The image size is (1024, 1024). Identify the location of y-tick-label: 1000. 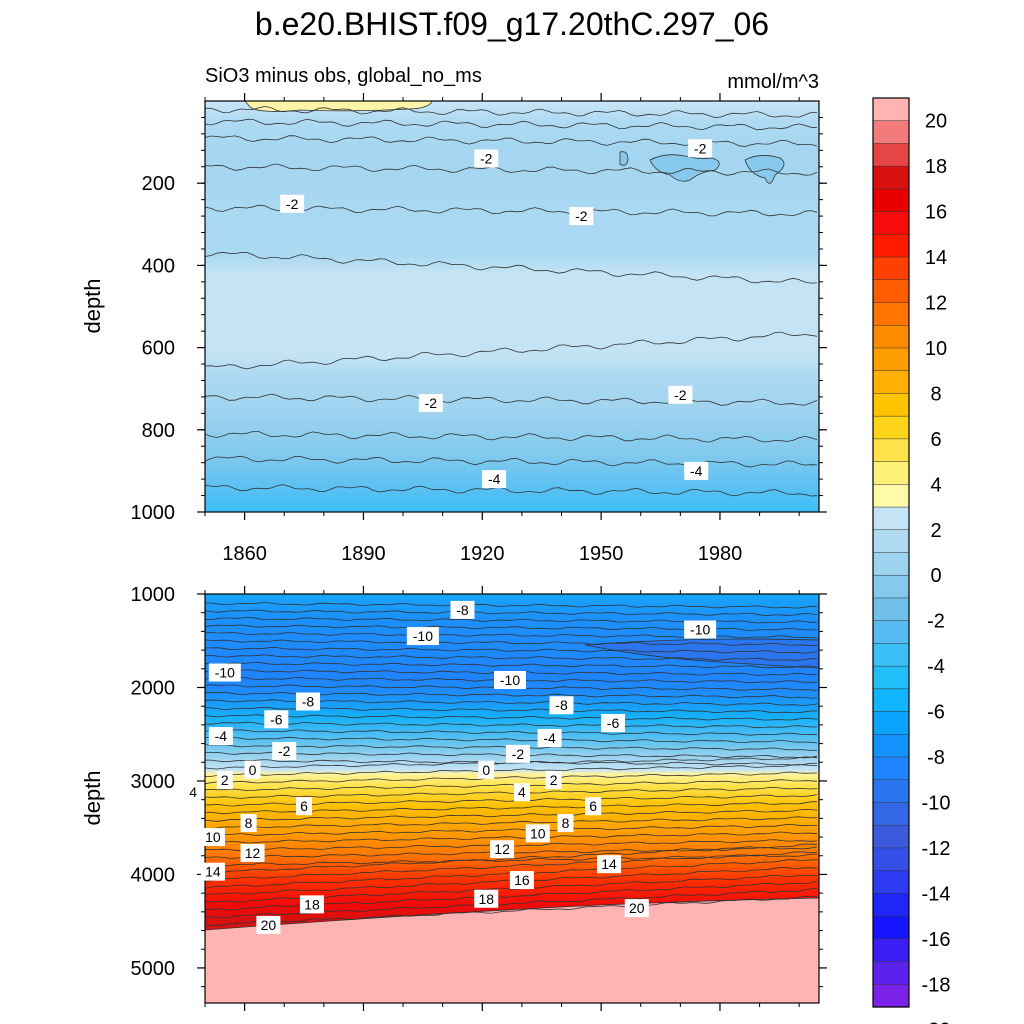
(153, 595).